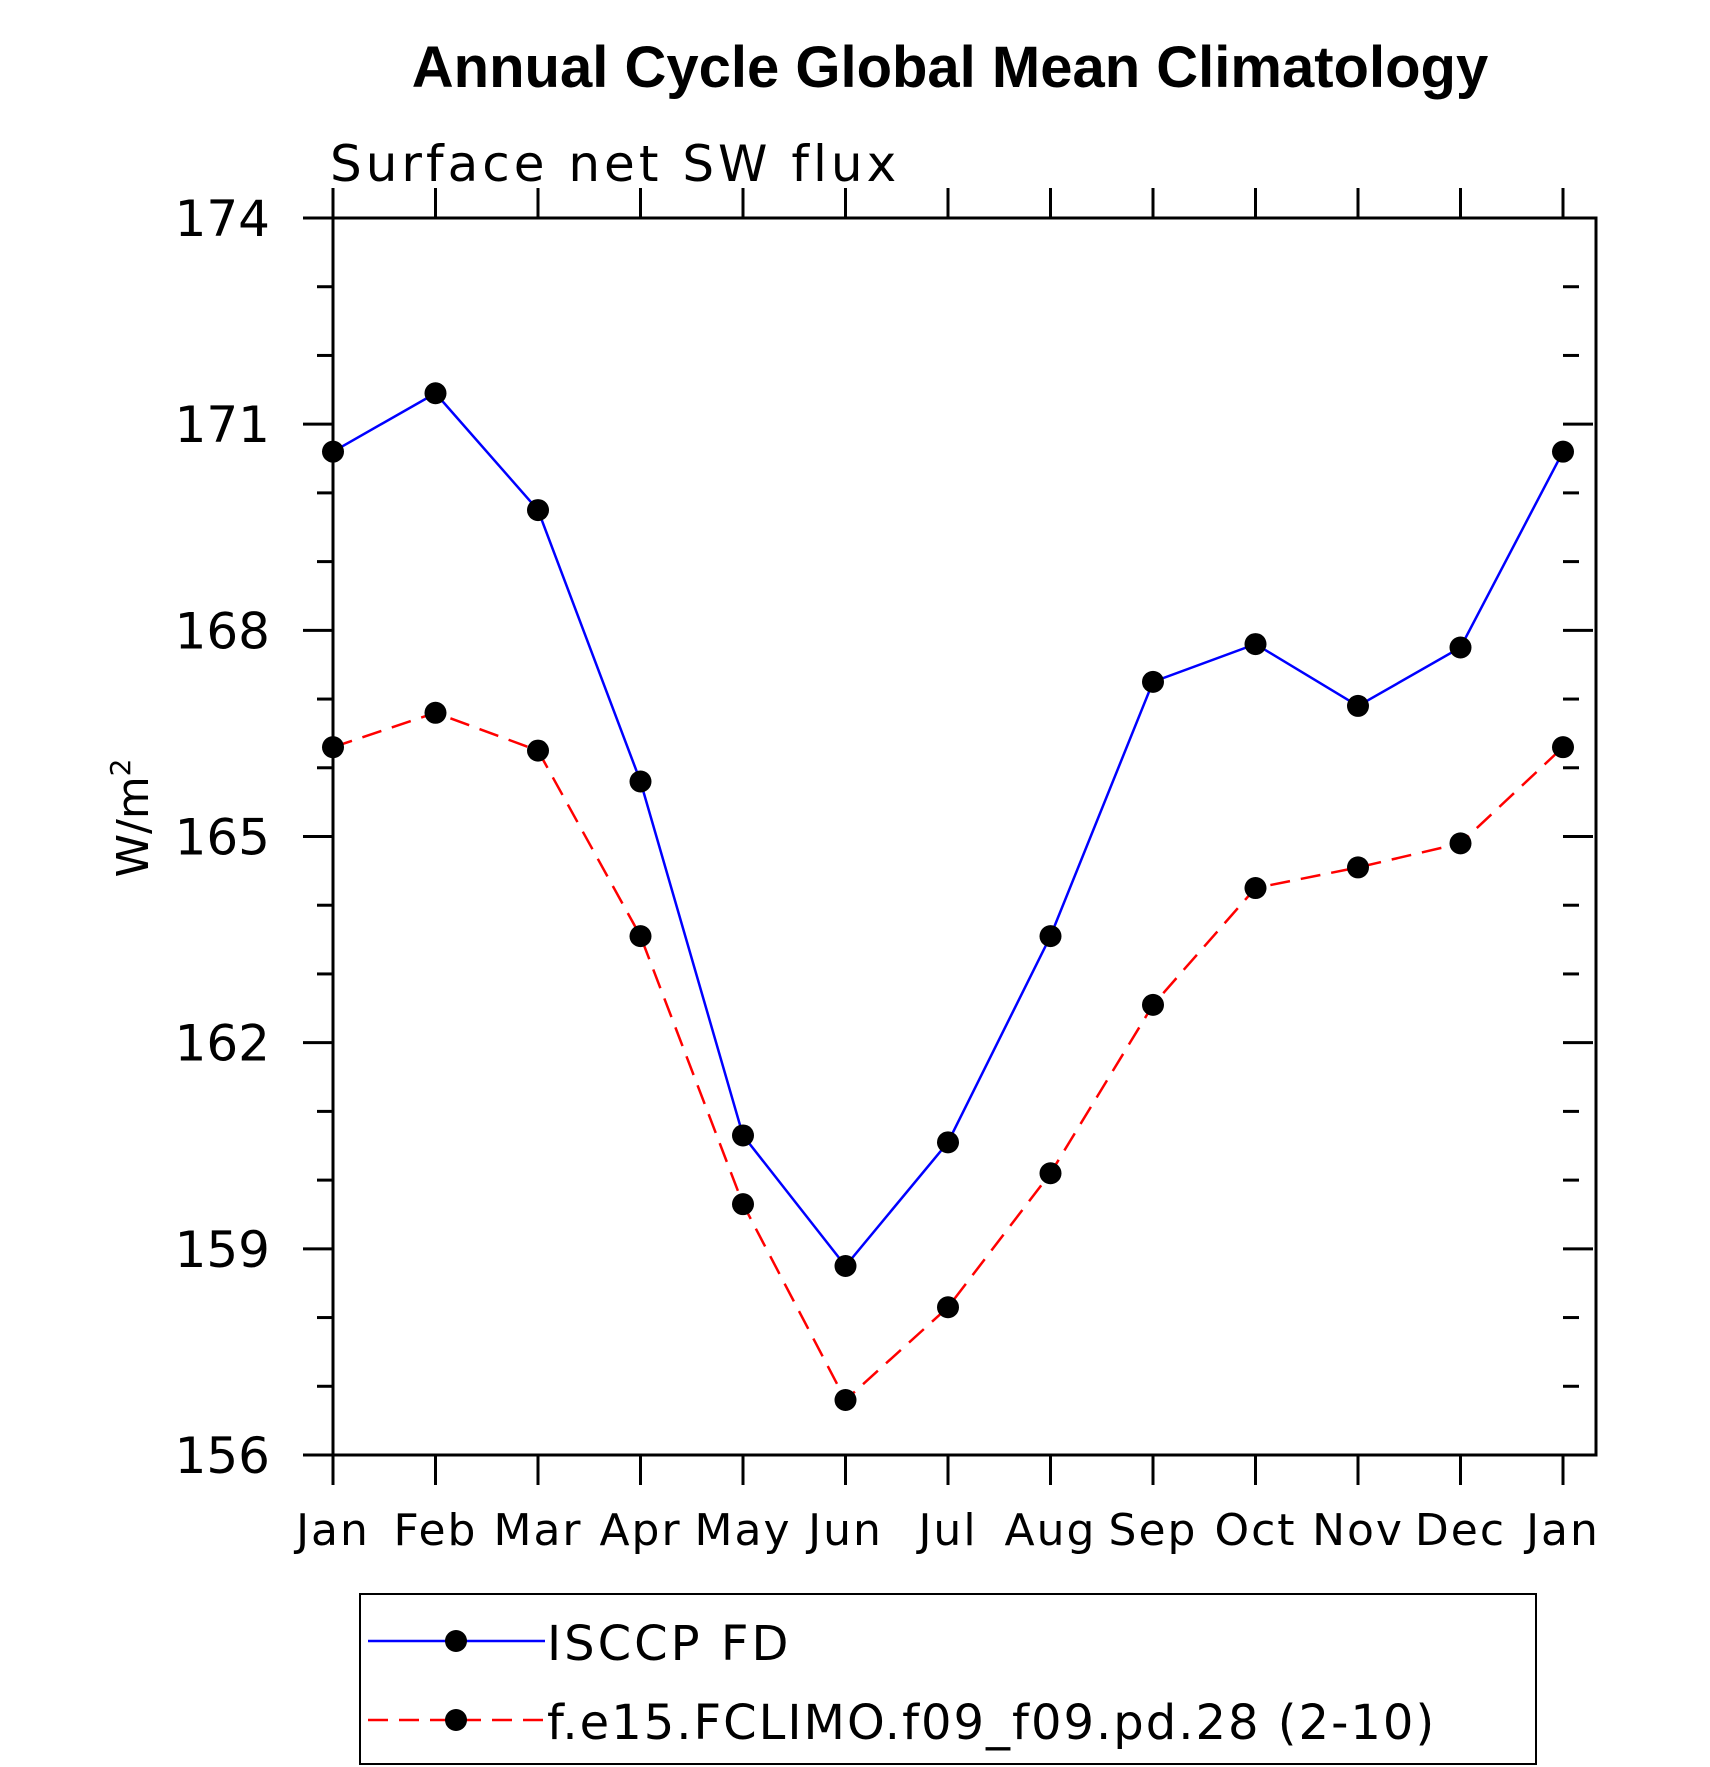  What do you see at coordinates (222, 219) in the screenshot?
I see `y-tick-label: 174` at bounding box center [222, 219].